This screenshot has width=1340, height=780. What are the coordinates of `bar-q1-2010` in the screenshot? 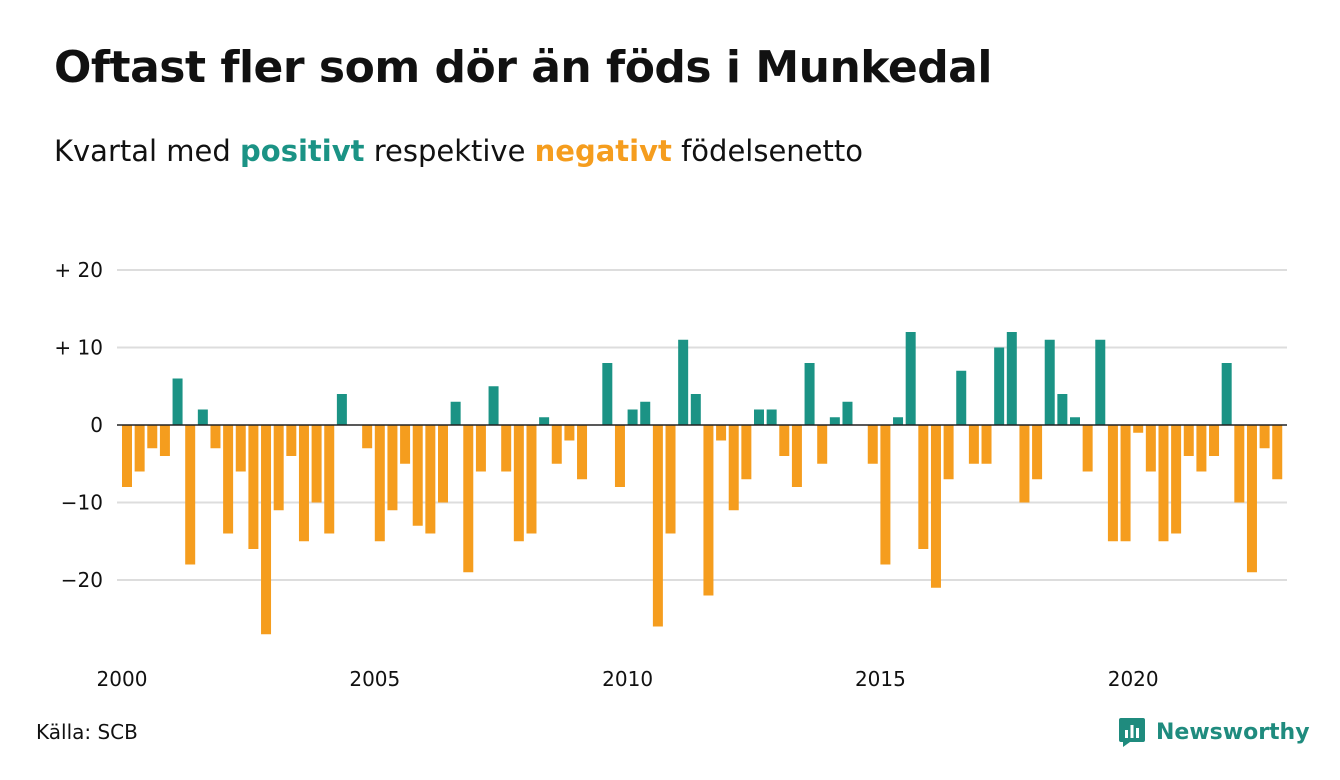 It's located at (632, 417).